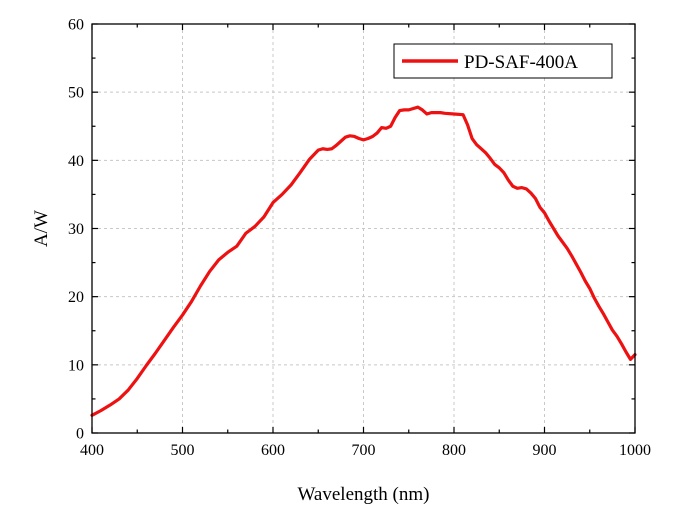  Describe the element at coordinates (76, 365) in the screenshot. I see `y-tick-label-10: 10` at that location.